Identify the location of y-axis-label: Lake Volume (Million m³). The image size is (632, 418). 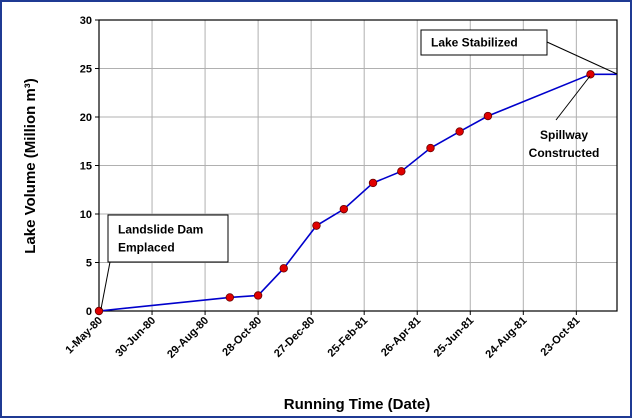
(30, 166).